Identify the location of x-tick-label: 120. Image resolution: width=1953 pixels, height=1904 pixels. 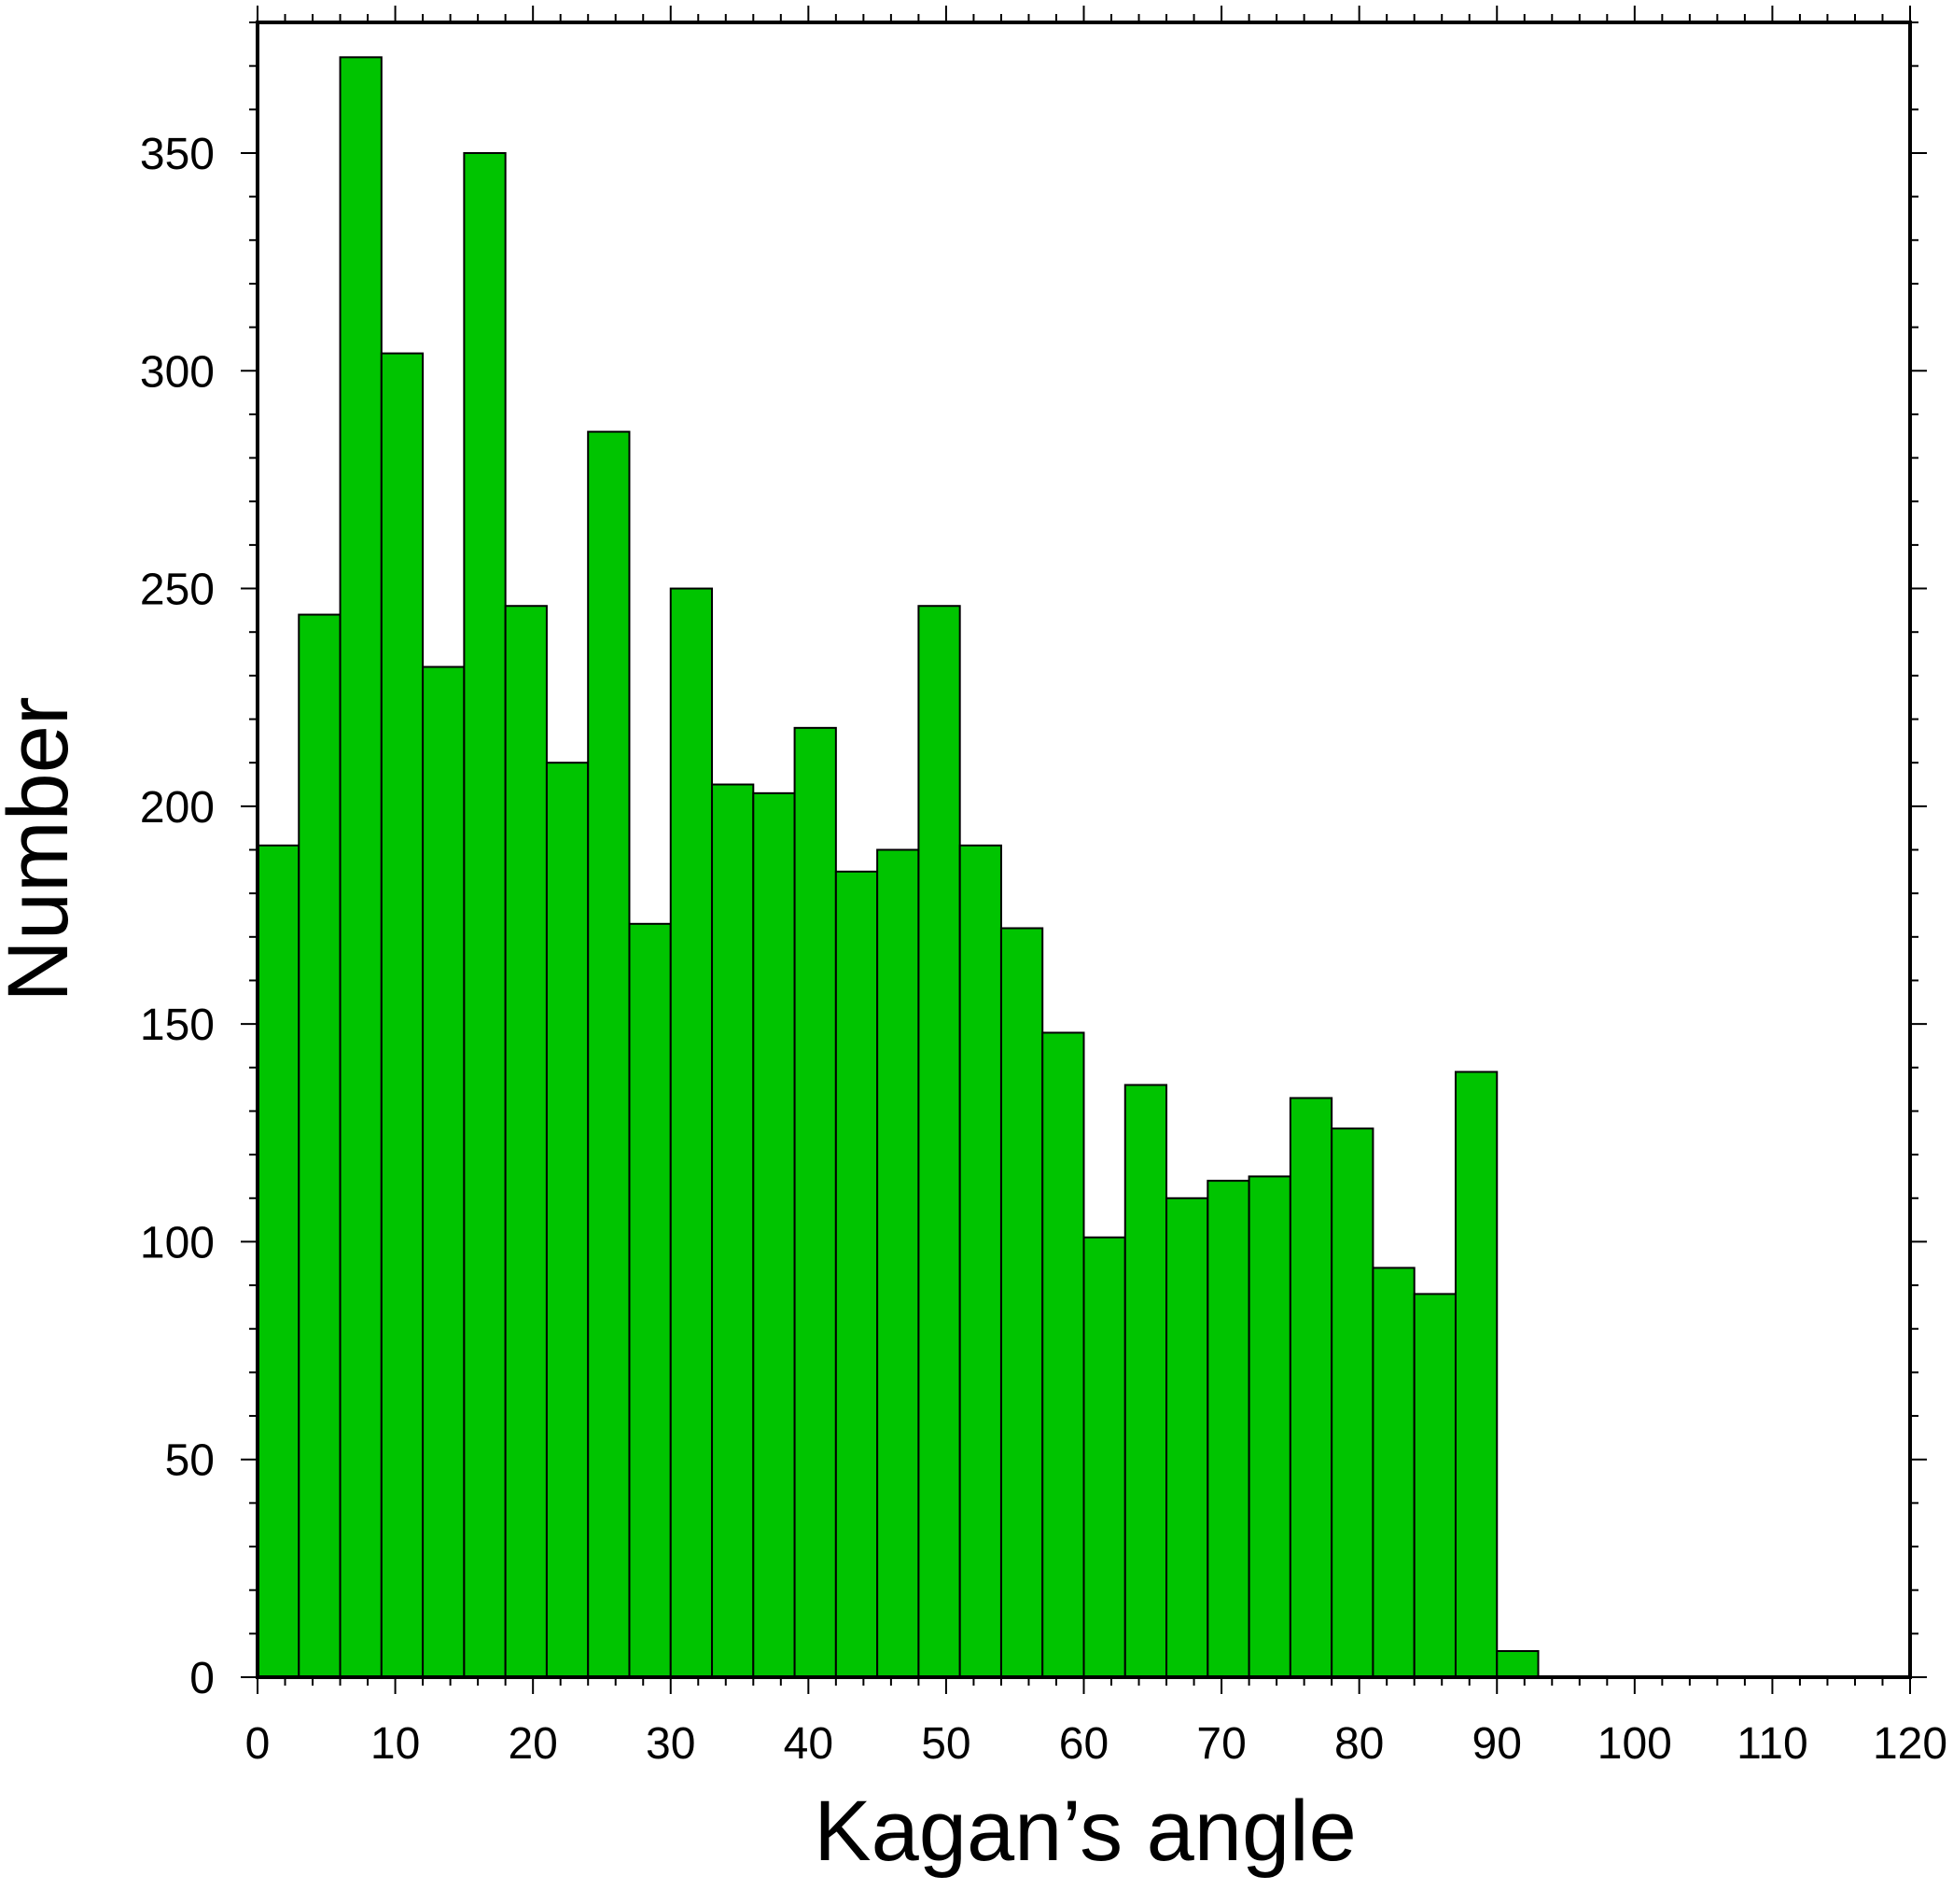
(1910, 1744).